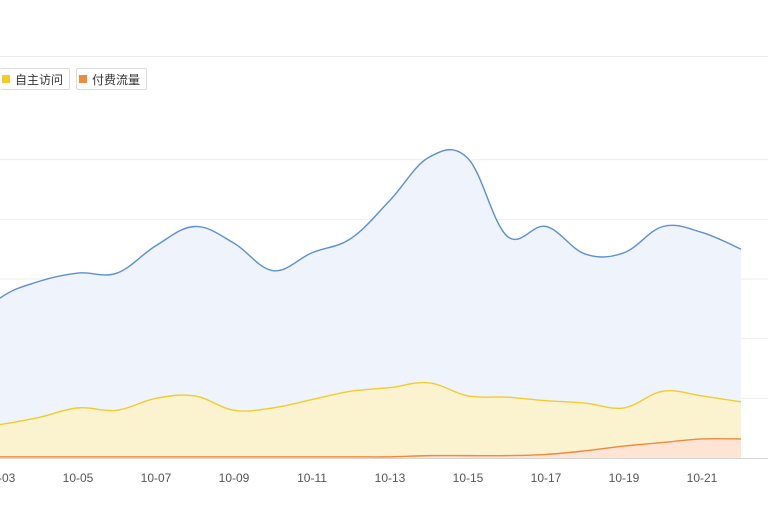  Describe the element at coordinates (83, 79) in the screenshot. I see `legend-swatch-paid-traffic` at that location.